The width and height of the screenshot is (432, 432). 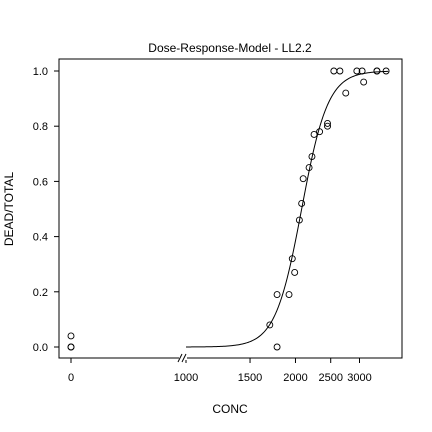 What do you see at coordinates (330, 378) in the screenshot?
I see `x-tick-label: 2500` at bounding box center [330, 378].